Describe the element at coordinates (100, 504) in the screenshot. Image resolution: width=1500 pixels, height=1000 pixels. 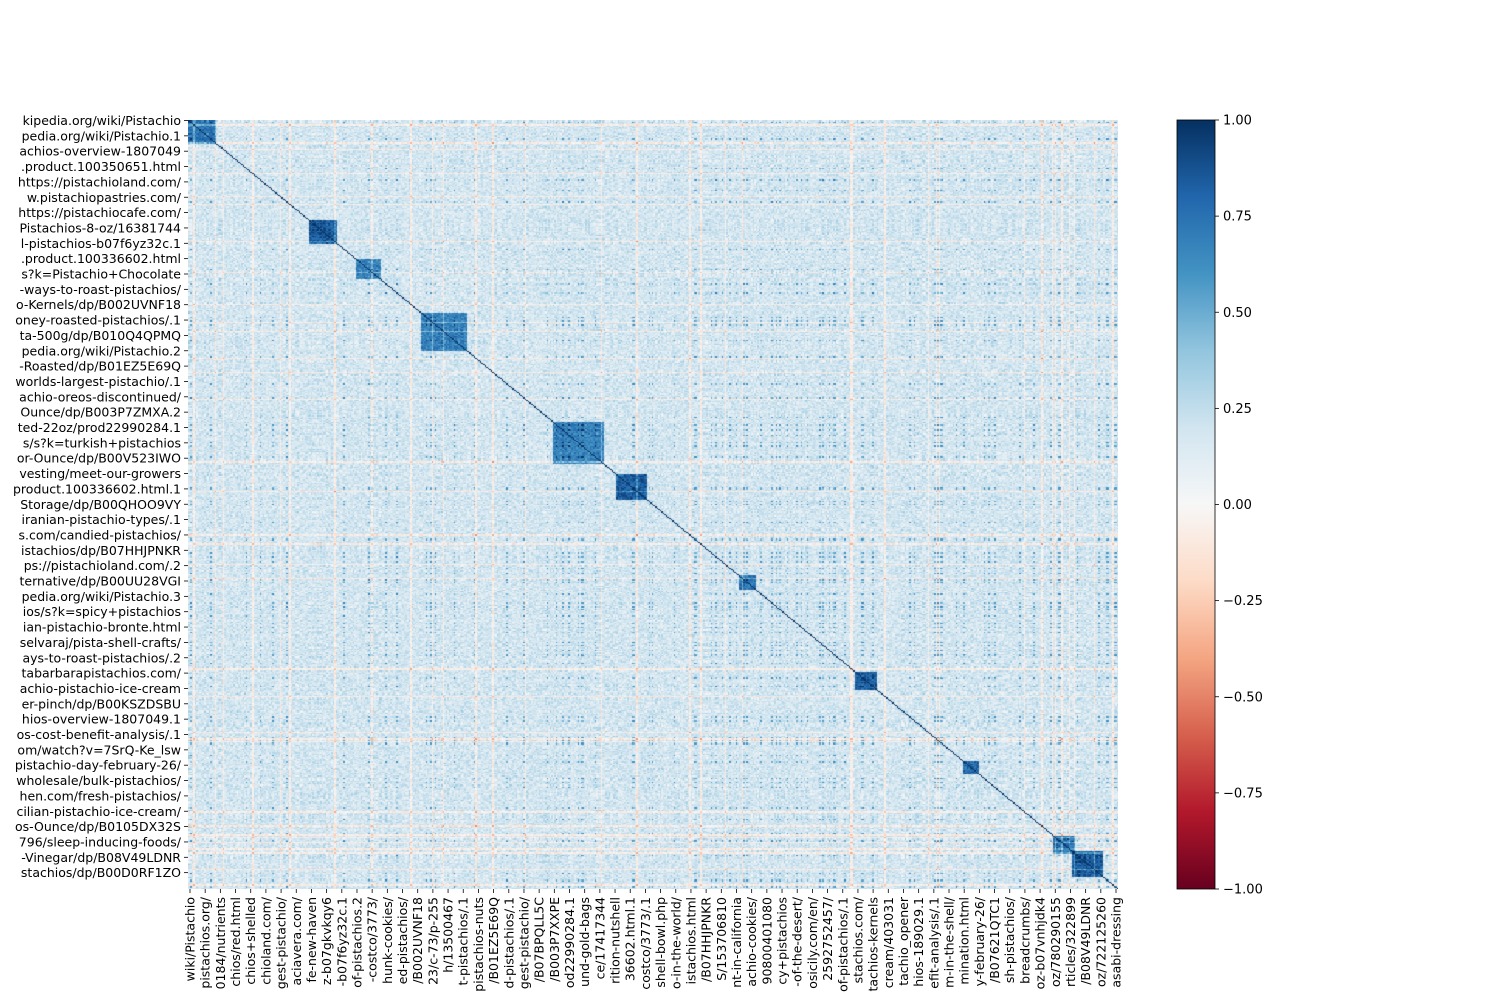
I see `row-label: Storage/dp/B00QHOO9VY` at that location.